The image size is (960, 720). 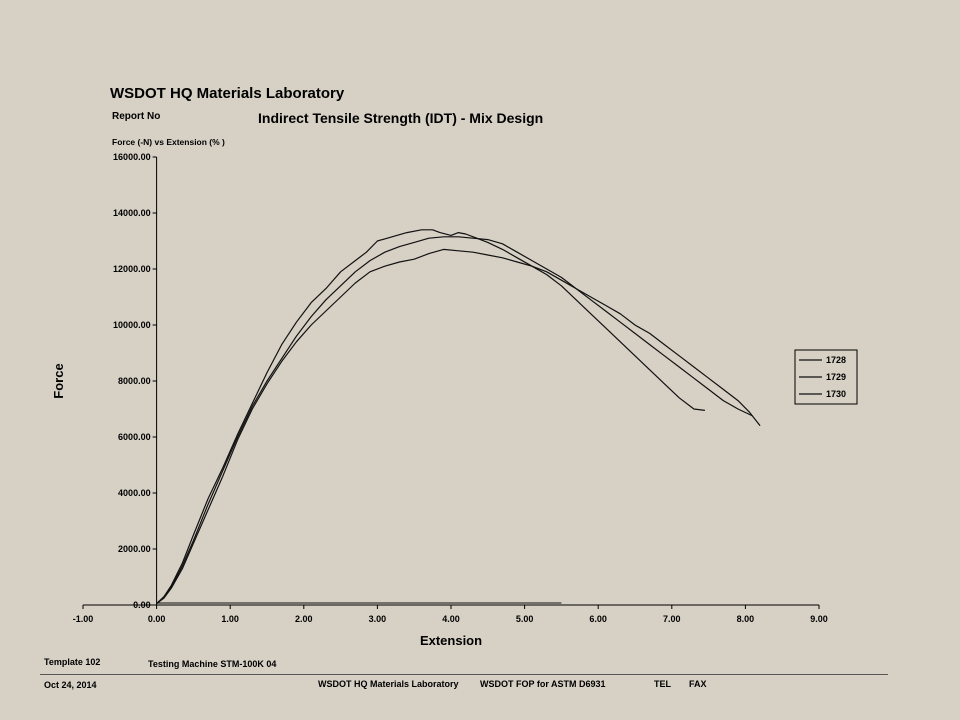 I want to click on report-date: Oct 24, 2014, so click(x=70, y=685).